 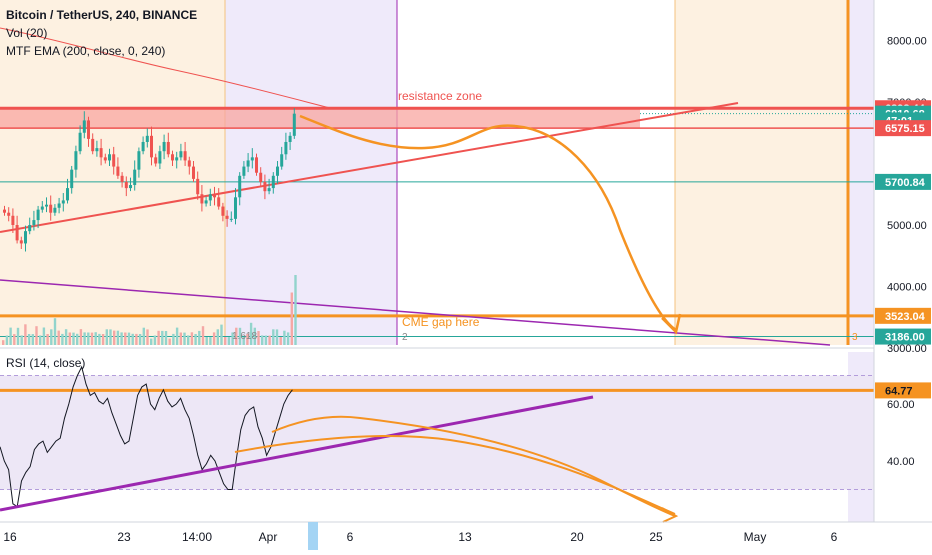 What do you see at coordinates (10, 537) in the screenshot?
I see `time-tick-label: 16` at bounding box center [10, 537].